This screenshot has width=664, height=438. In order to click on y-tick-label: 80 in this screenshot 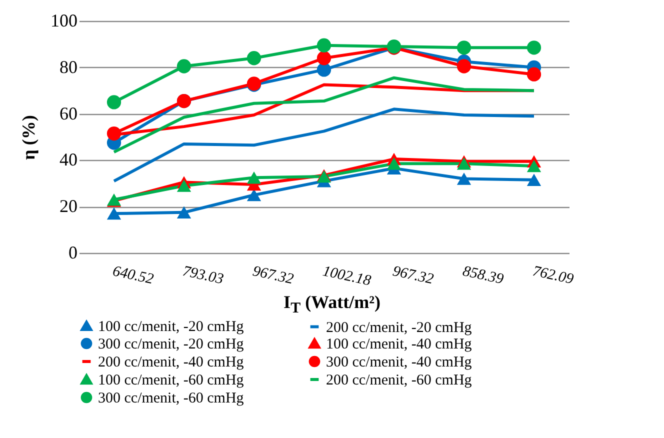, I will do `click(69, 66)`.